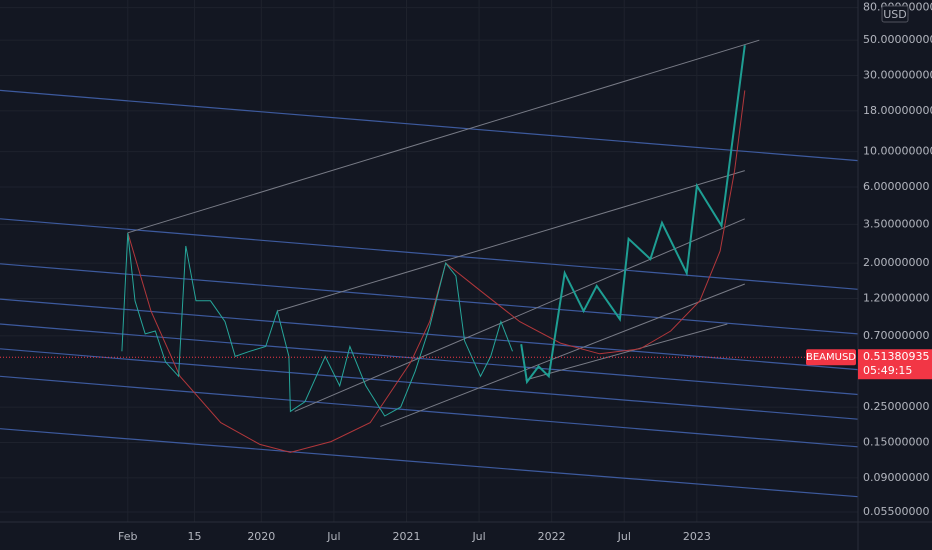 The image size is (932, 550). What do you see at coordinates (697, 536) in the screenshot?
I see `x-tick-label: 2023` at bounding box center [697, 536].